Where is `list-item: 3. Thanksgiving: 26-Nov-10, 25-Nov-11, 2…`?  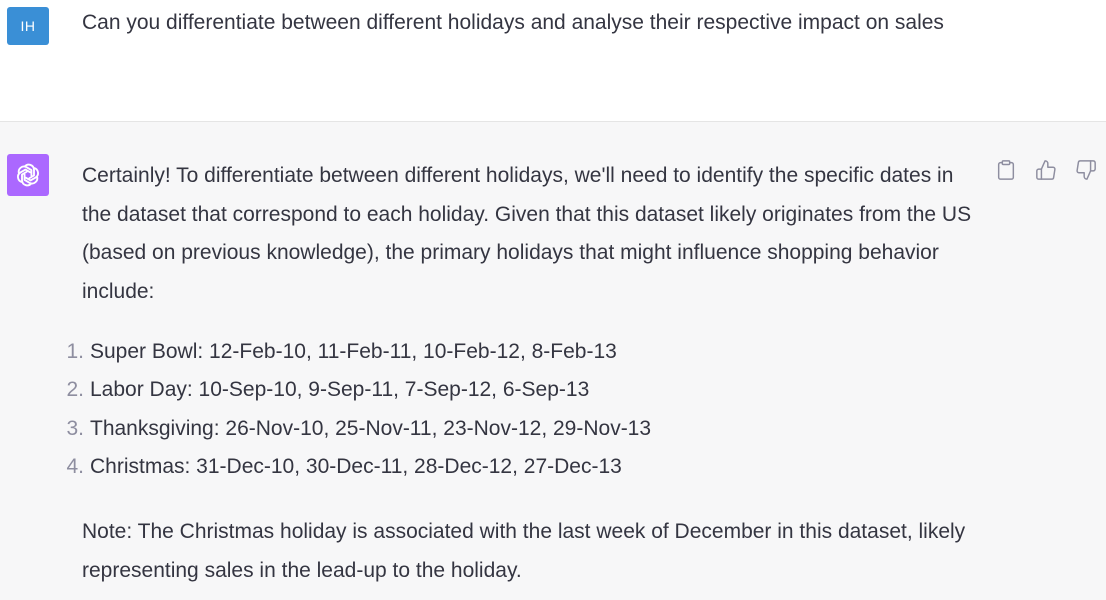 list-item: 3. Thanksgiving: 26-Nov-10, 25-Nov-11, 2… is located at coordinates (524, 429).